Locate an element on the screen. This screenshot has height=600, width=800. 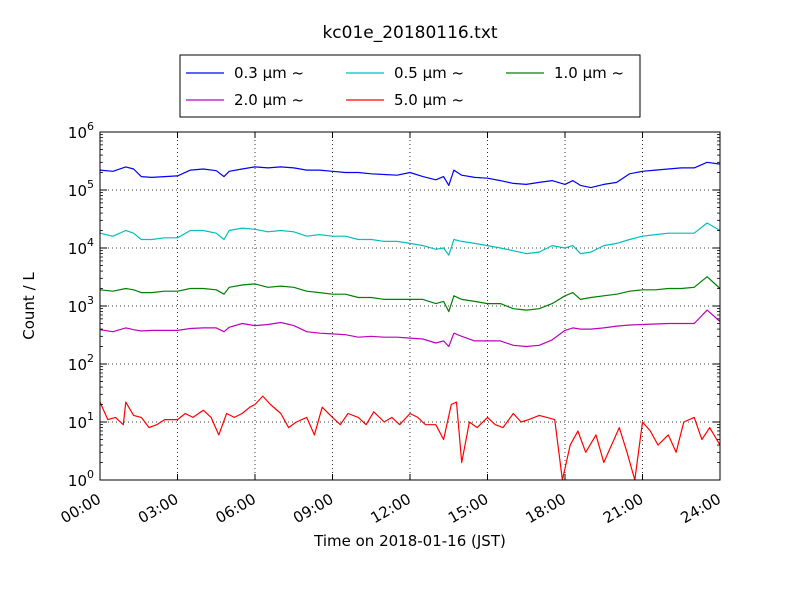
legend: 0.3 μm ~ 0.5 μm ~ 1.0 μm ~ 2.0 μm ~ 5.0 μm ~ is located at coordinates (410, 86).